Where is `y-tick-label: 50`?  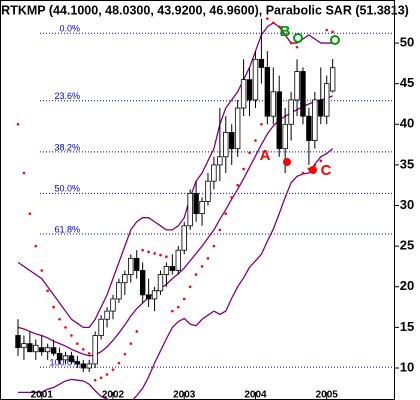 y-tick-label: 50 is located at coordinates (407, 41).